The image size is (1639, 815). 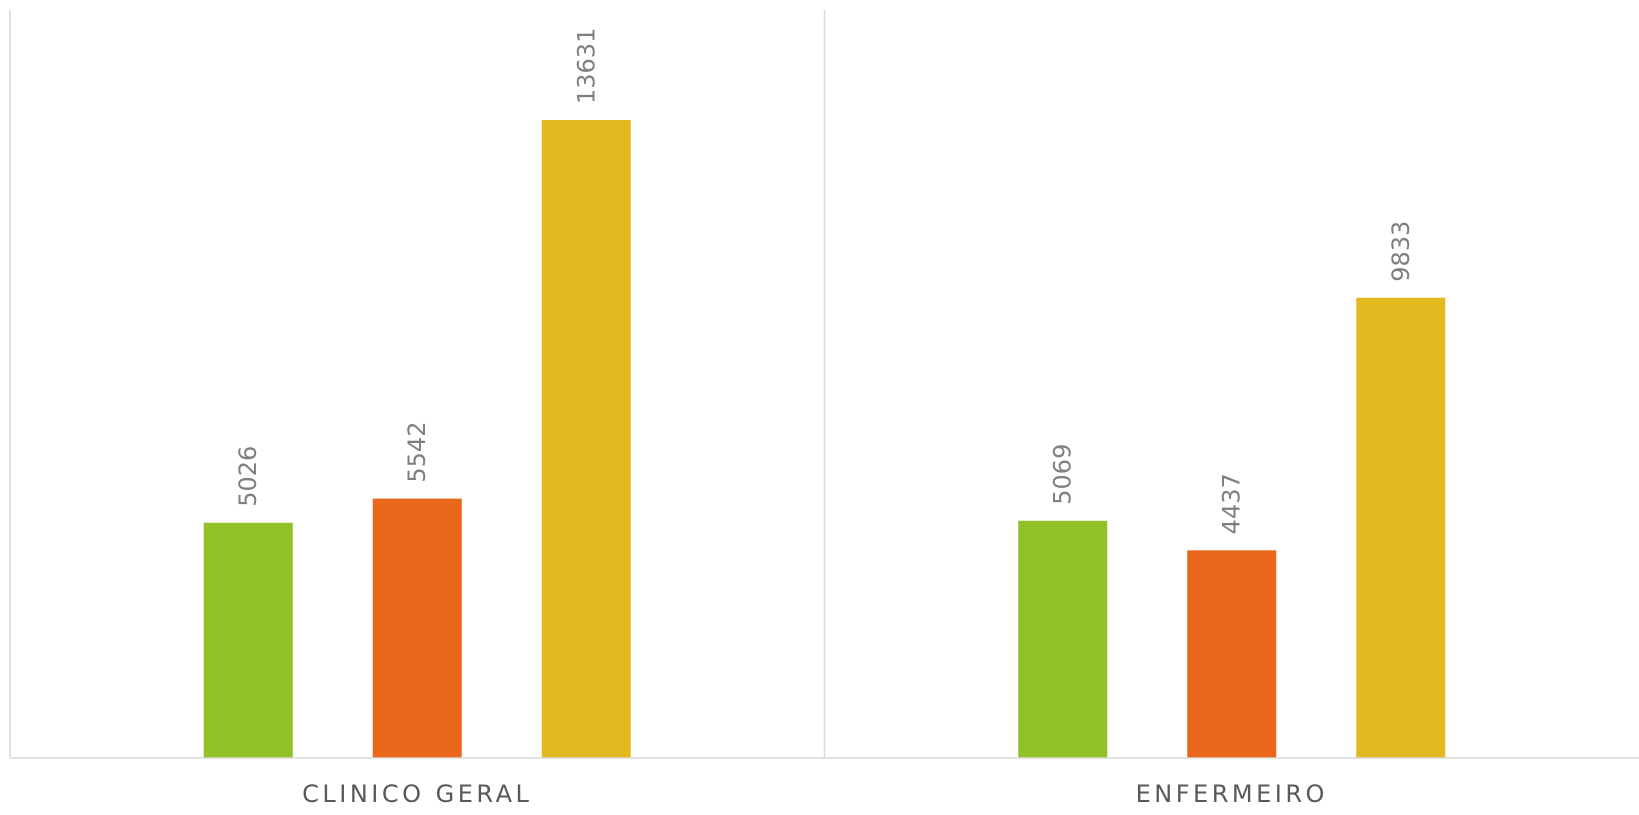 What do you see at coordinates (248, 476) in the screenshot?
I see `data-label: 5026` at bounding box center [248, 476].